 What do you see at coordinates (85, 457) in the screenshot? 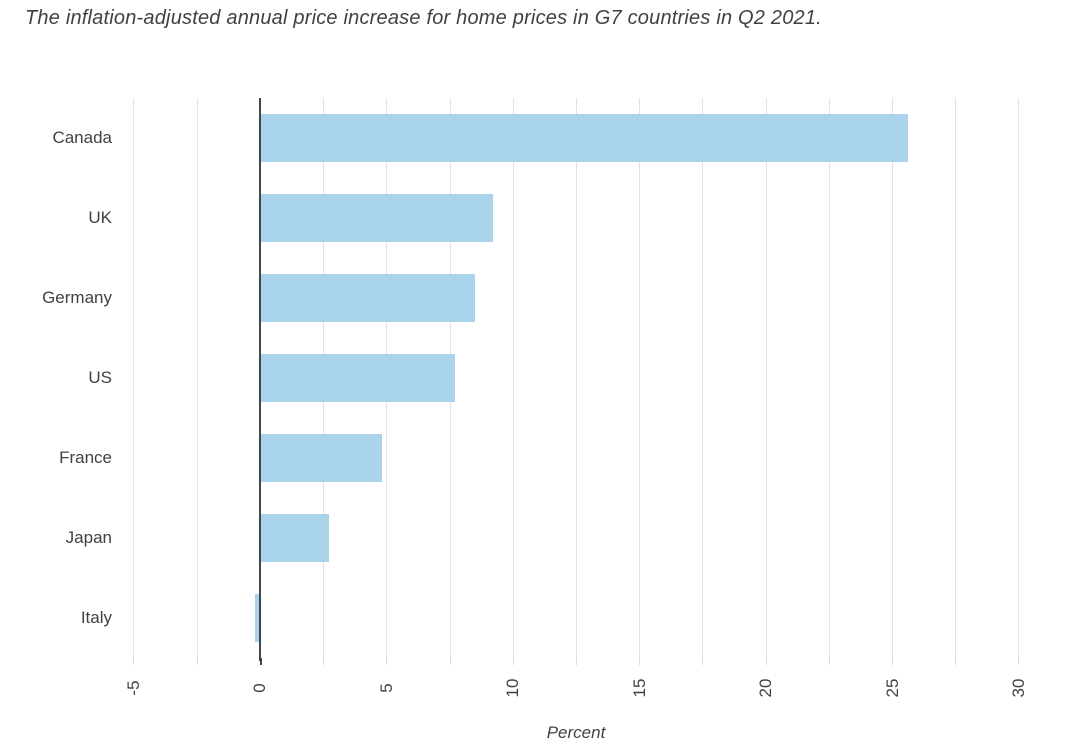
I see `category-label-france: France` at bounding box center [85, 457].